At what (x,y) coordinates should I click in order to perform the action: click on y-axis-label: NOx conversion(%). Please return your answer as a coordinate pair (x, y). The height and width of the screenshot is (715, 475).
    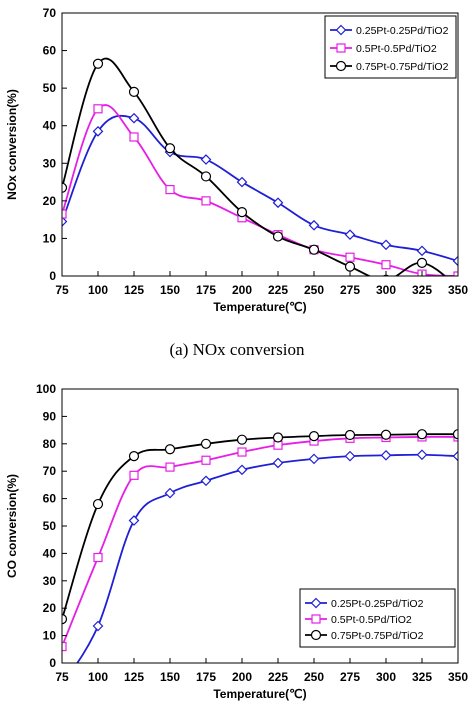
    Looking at the image, I should click on (12, 144).